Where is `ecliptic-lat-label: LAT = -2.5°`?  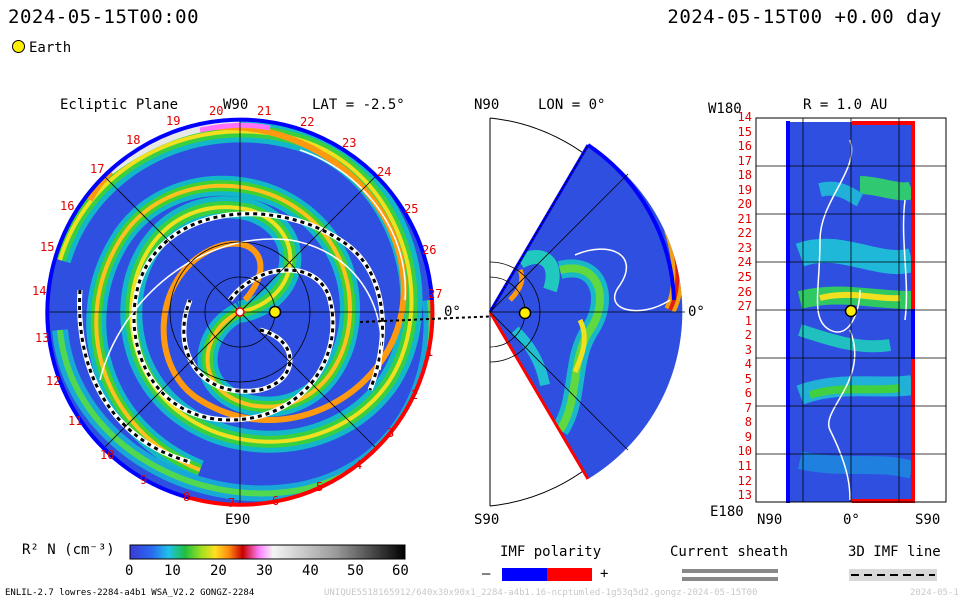
ecliptic-lat-label: LAT = -2.5° is located at coordinates (358, 105).